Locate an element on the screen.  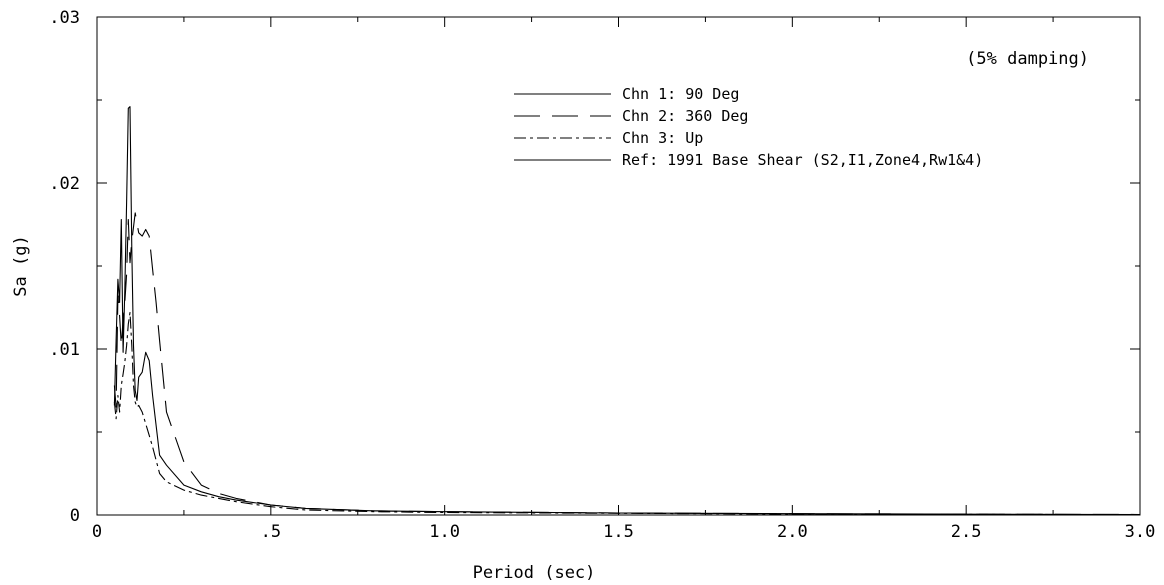
y-tick-label-1: .01 is located at coordinates (64, 350).